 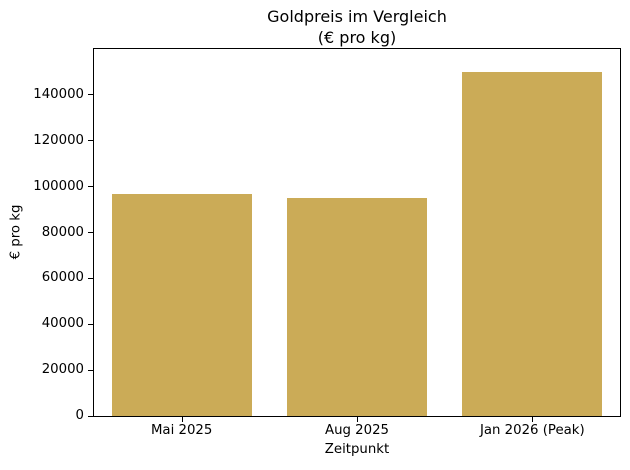 I want to click on y-tick-label: 0, so click(x=79, y=415).